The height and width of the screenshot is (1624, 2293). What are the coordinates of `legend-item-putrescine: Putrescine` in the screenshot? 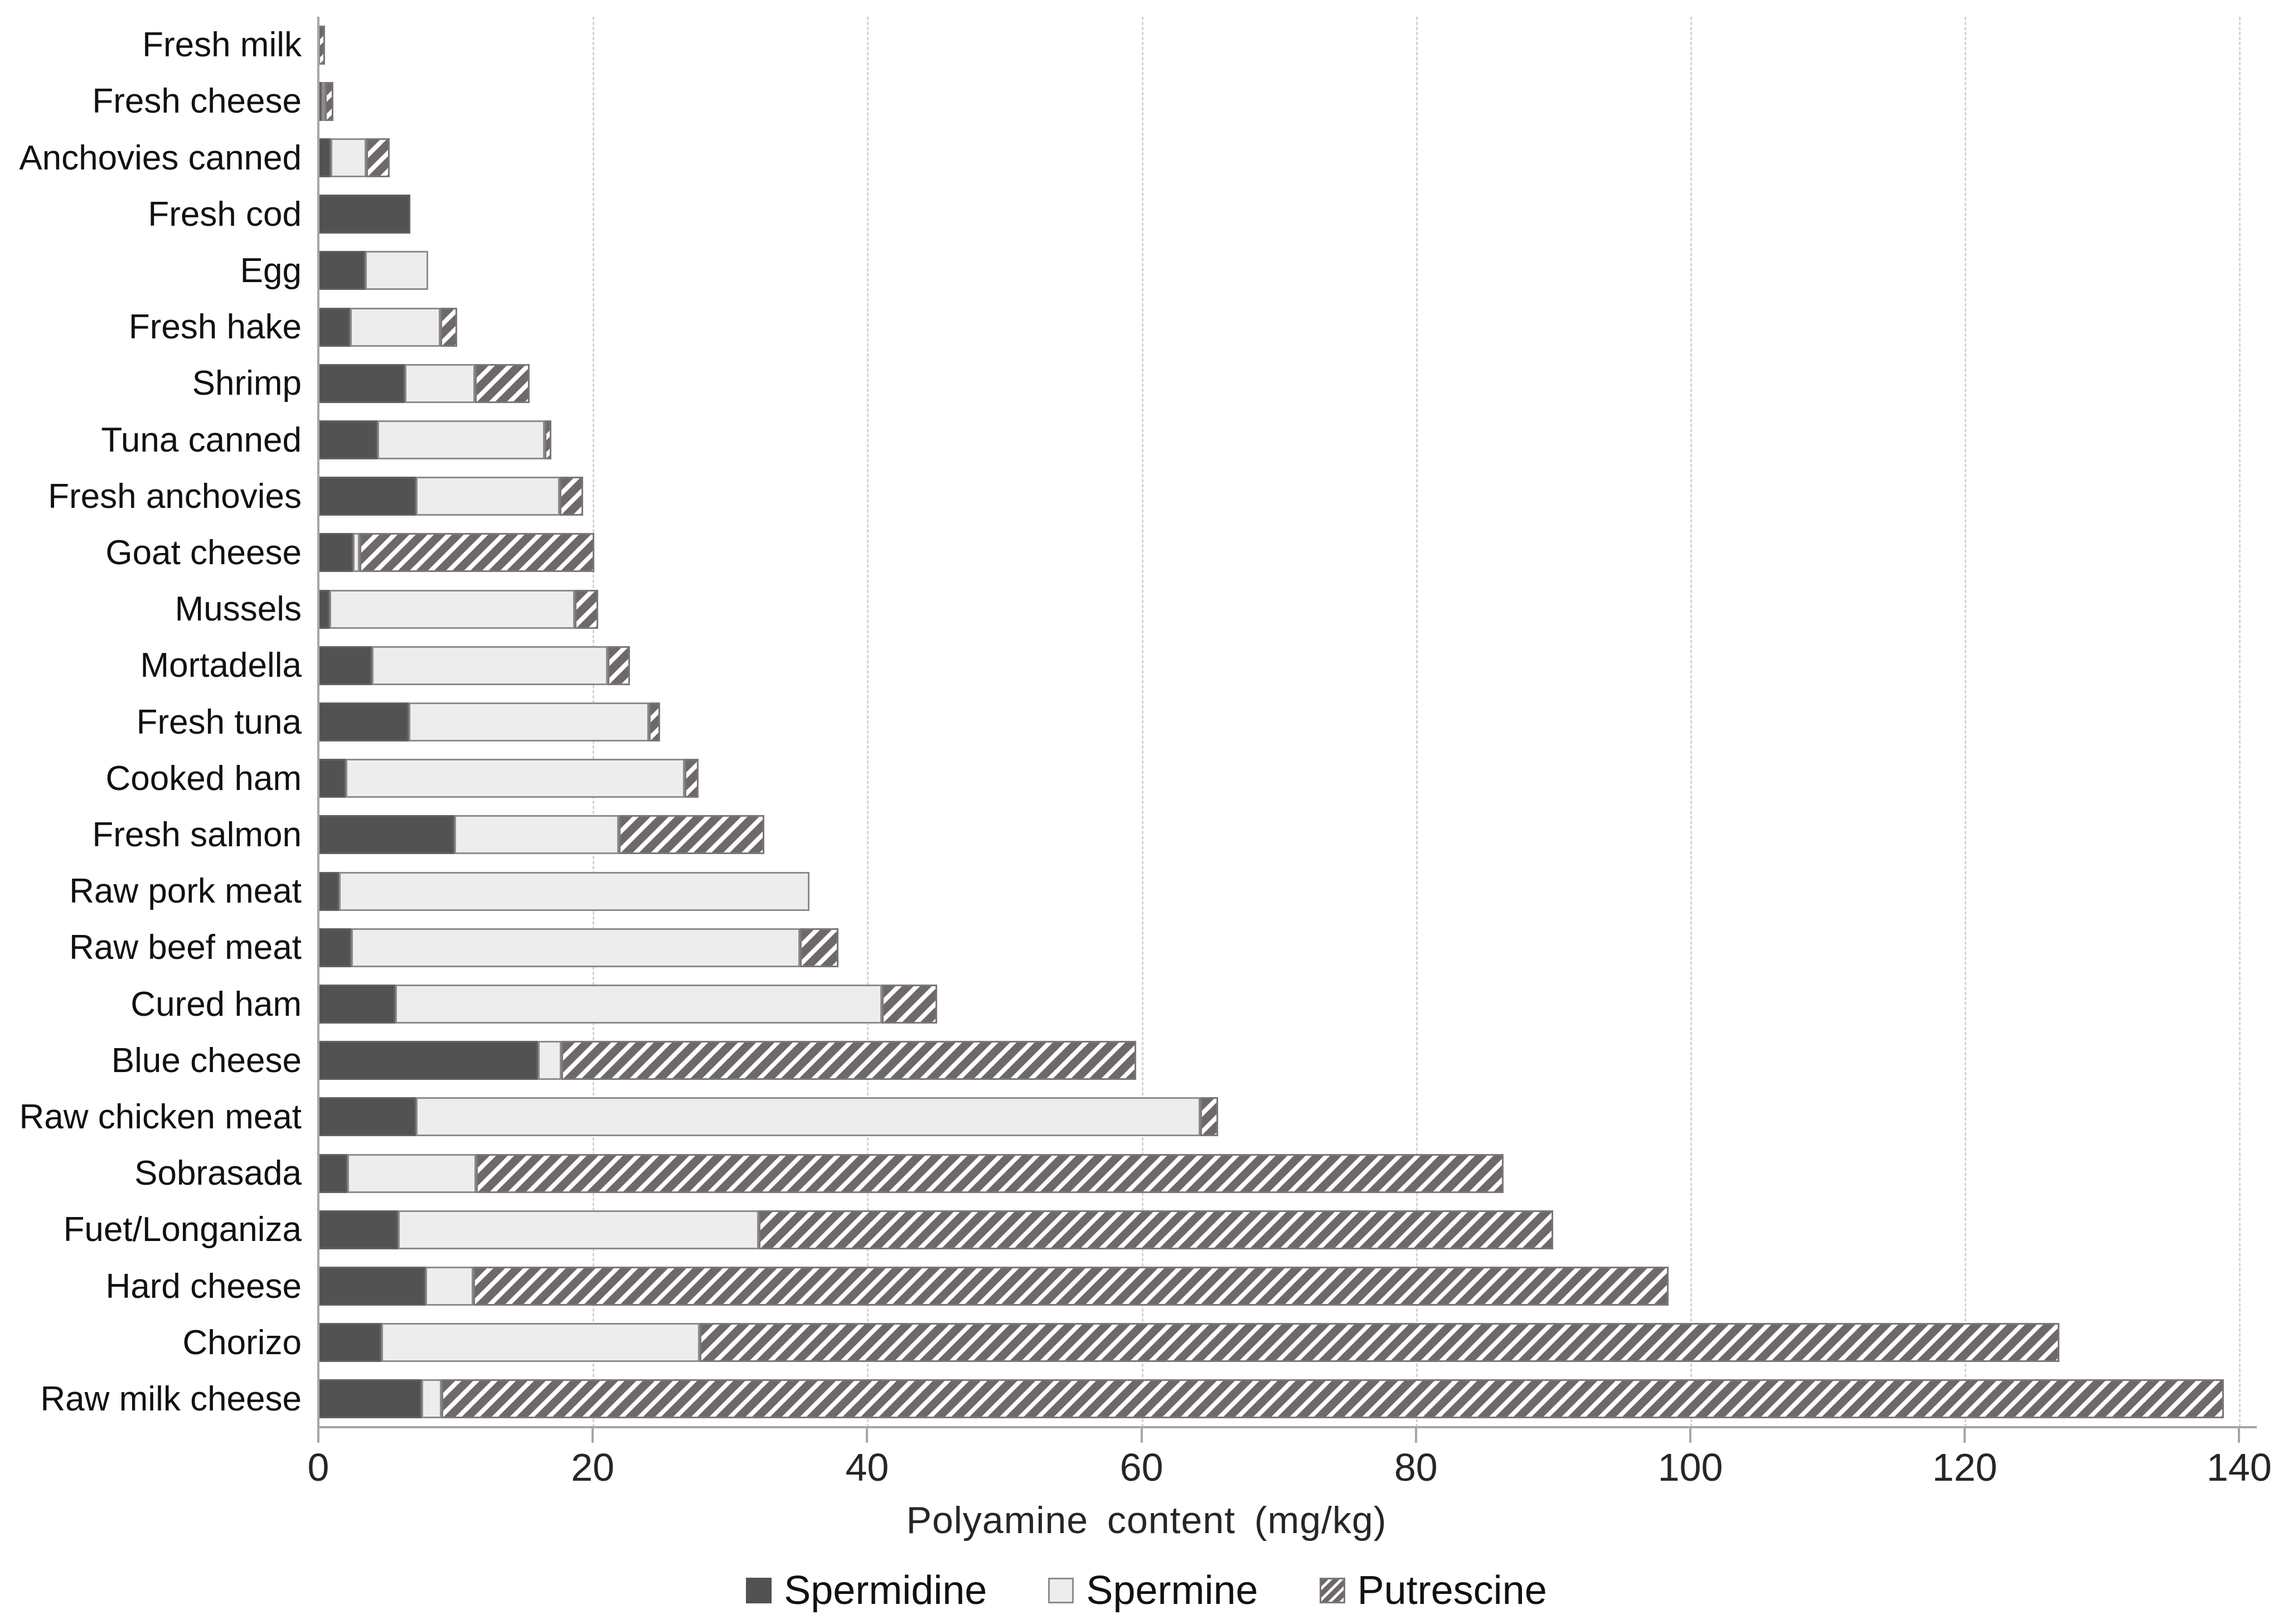 It's located at (1433, 1591).